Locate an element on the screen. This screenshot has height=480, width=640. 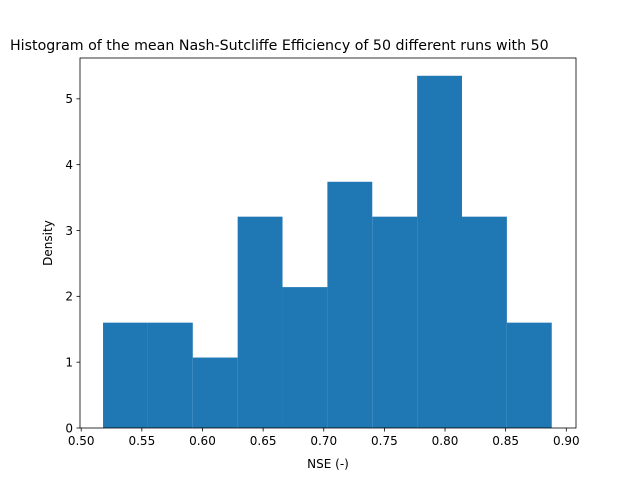
x-axis-label: NSE (-) is located at coordinates (328, 464).